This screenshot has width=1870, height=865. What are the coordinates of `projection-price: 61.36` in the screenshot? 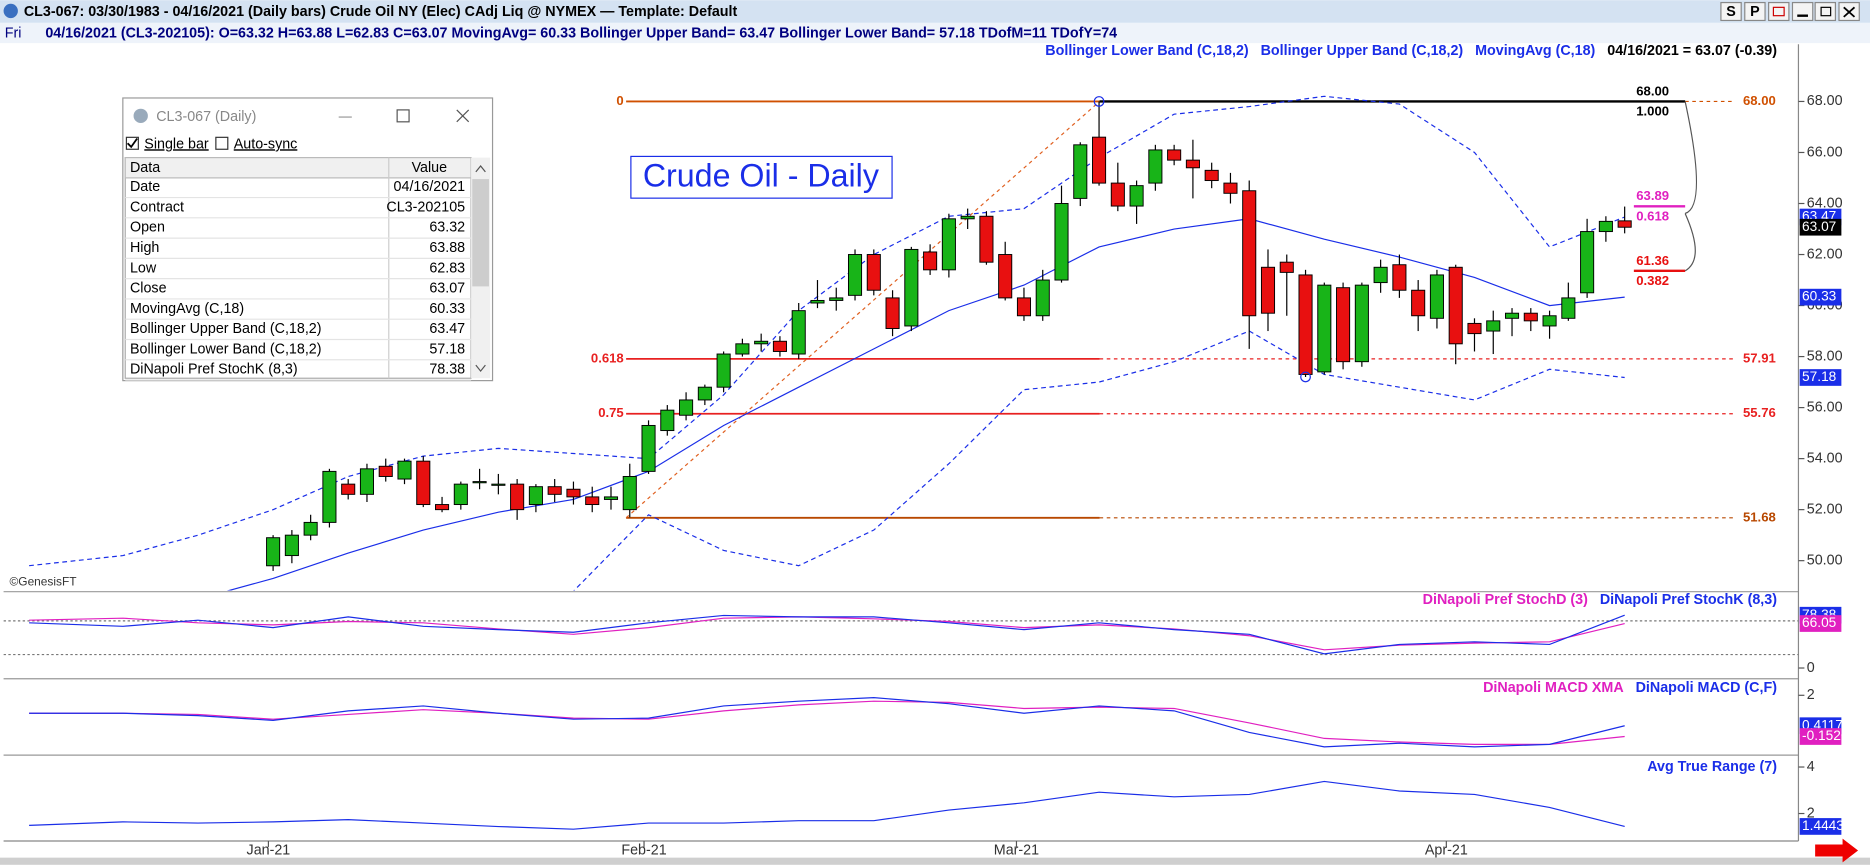 It's located at (1652, 260).